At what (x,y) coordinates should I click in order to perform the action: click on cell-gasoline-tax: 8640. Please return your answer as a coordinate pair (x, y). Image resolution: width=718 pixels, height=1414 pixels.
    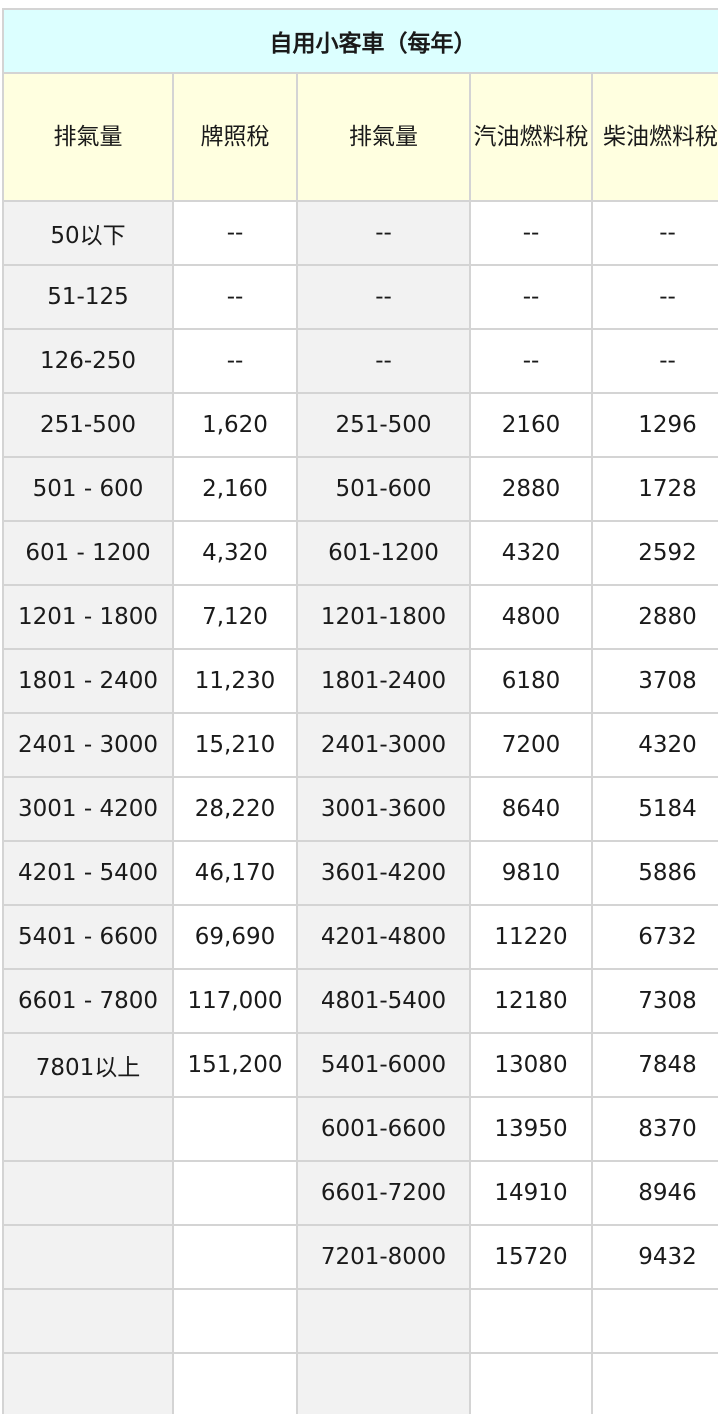
    Looking at the image, I should click on (531, 809).